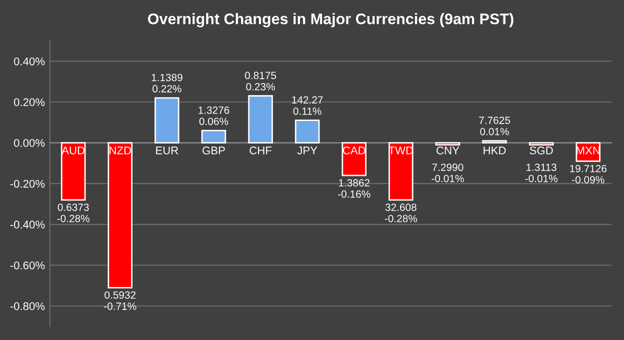  Describe the element at coordinates (541, 150) in the screenshot. I see `x-tick-label: SGD` at that location.